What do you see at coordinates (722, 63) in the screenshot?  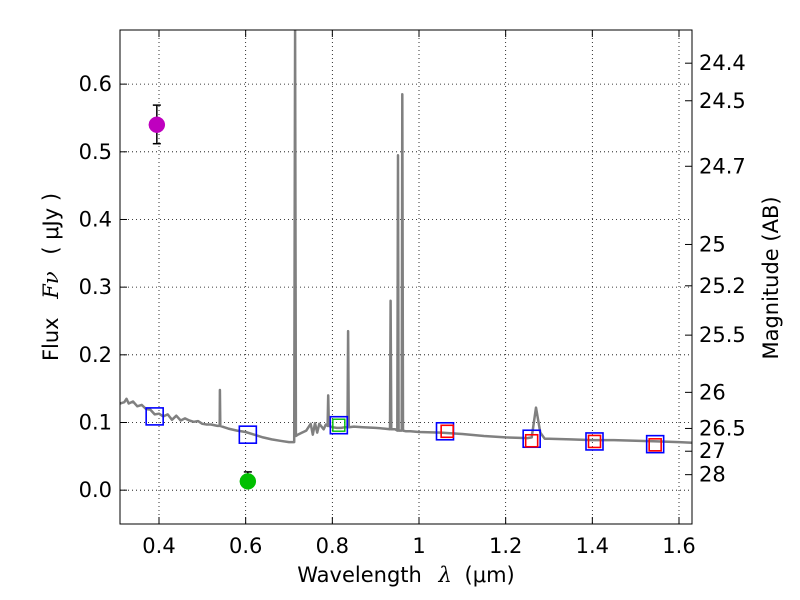 I see `magnitude-tick-label: 24.4` at bounding box center [722, 63].